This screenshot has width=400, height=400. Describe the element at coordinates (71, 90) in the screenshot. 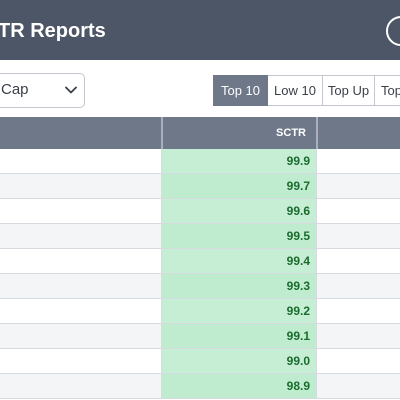

I see `chevron-down-icon` at that location.